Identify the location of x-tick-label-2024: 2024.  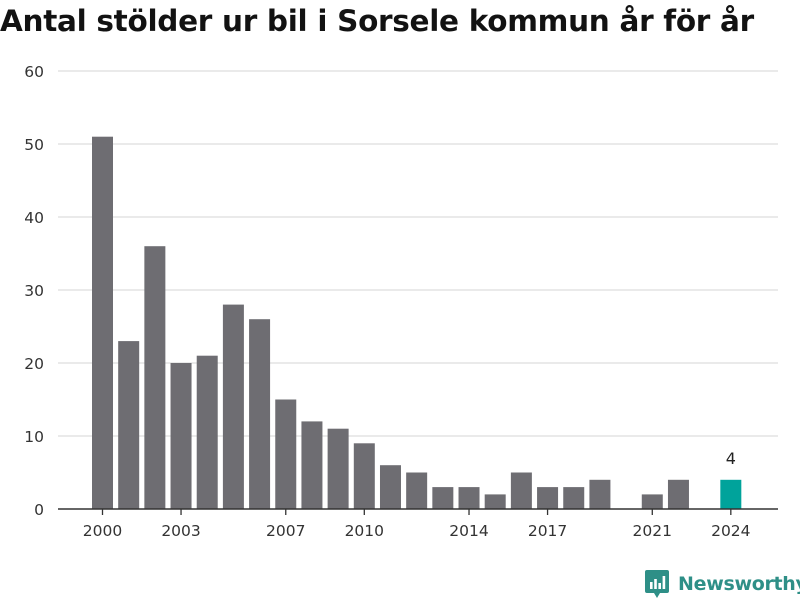
(730, 531).